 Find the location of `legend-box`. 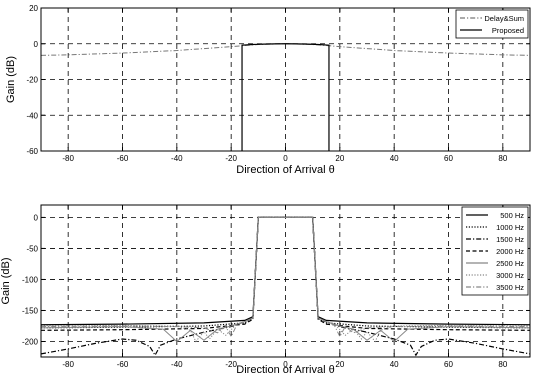

legend-box is located at coordinates (492, 24).